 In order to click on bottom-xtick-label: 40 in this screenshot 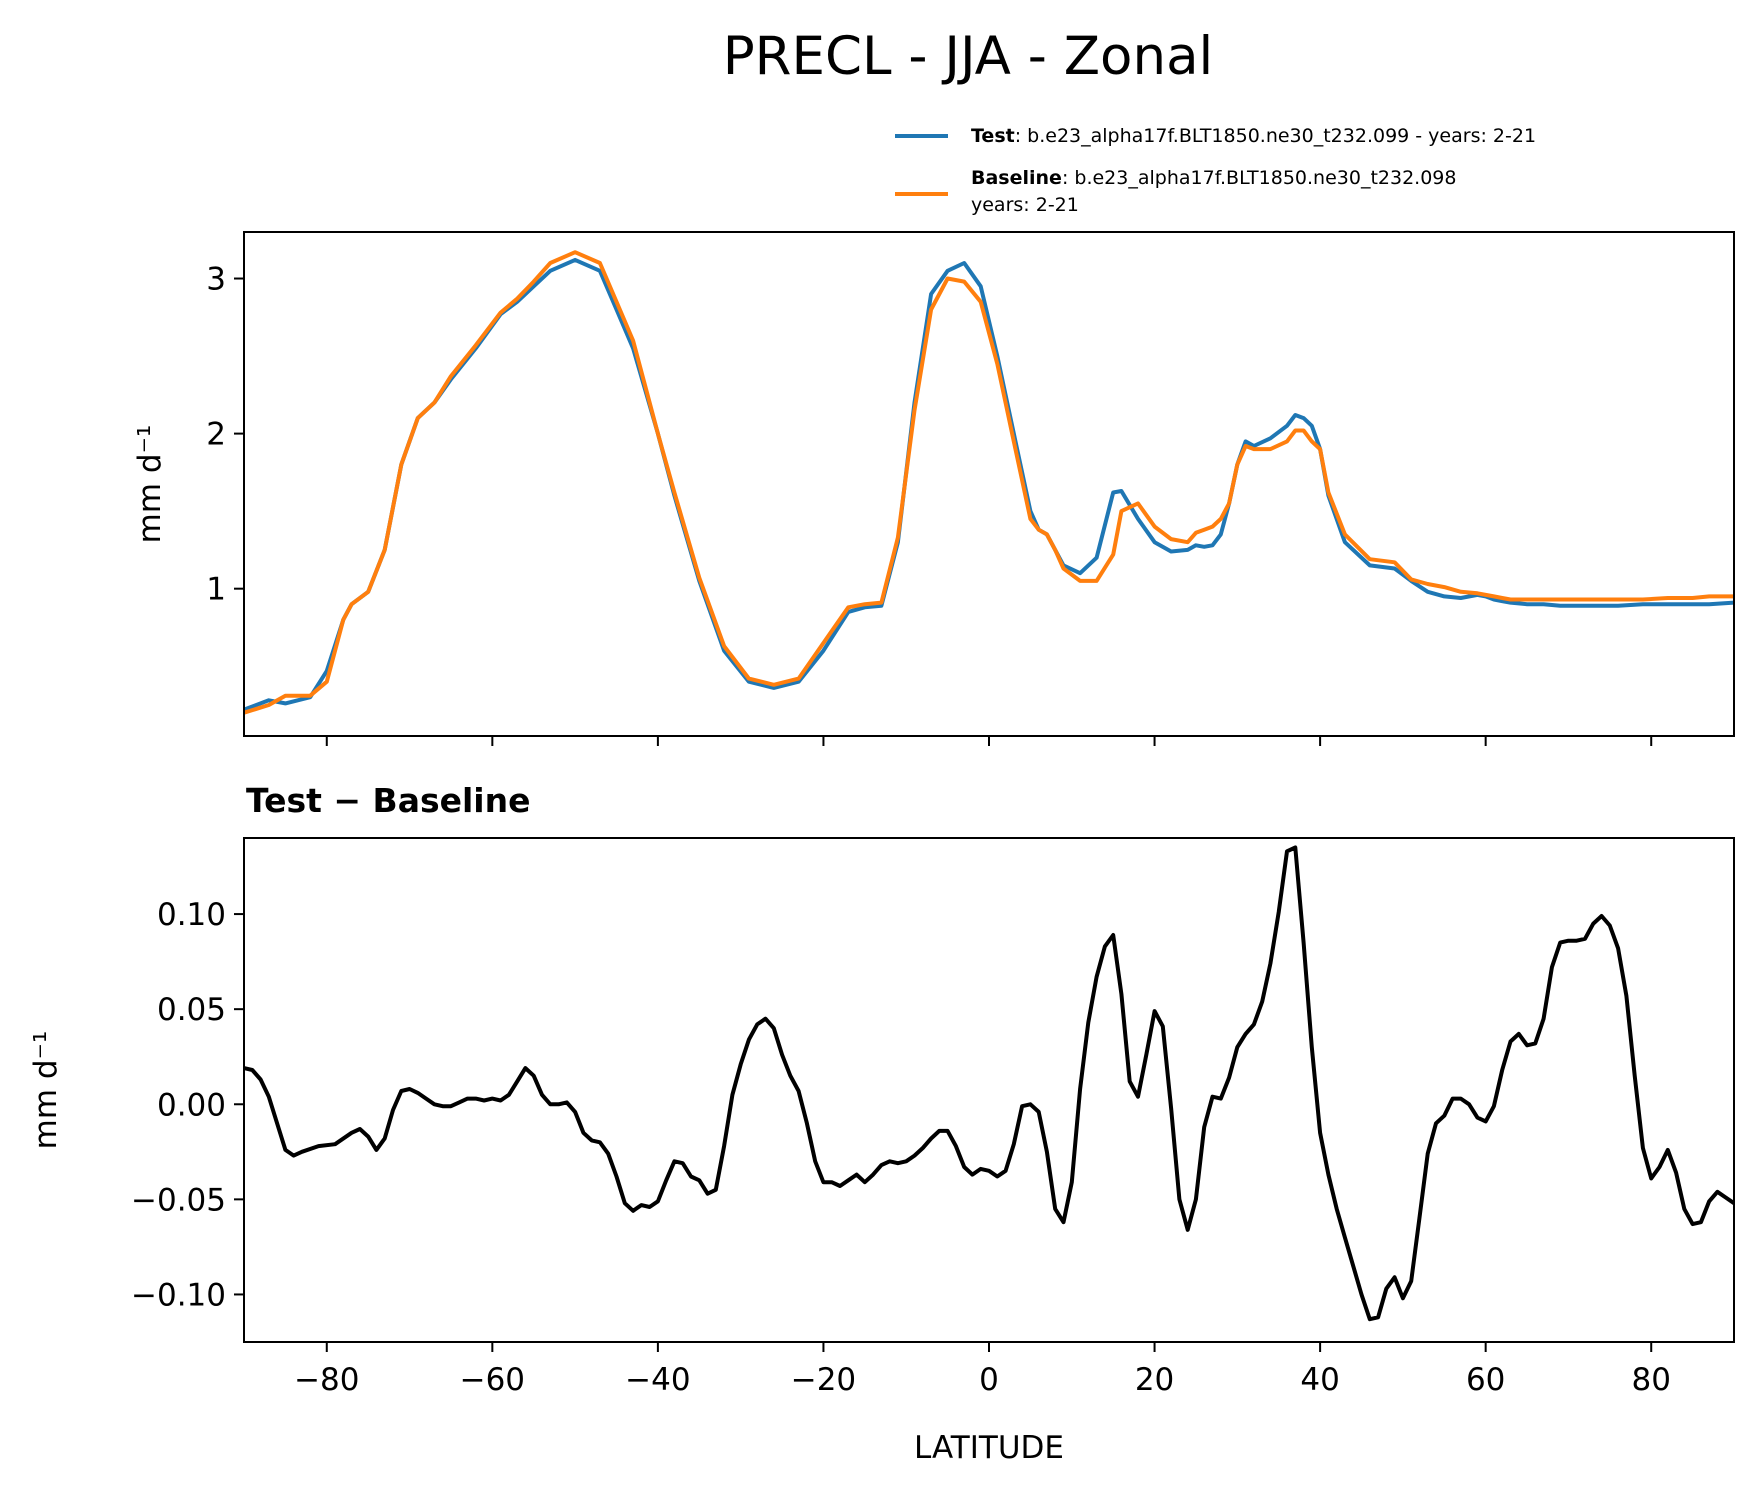, I will do `click(1319, 1380)`.